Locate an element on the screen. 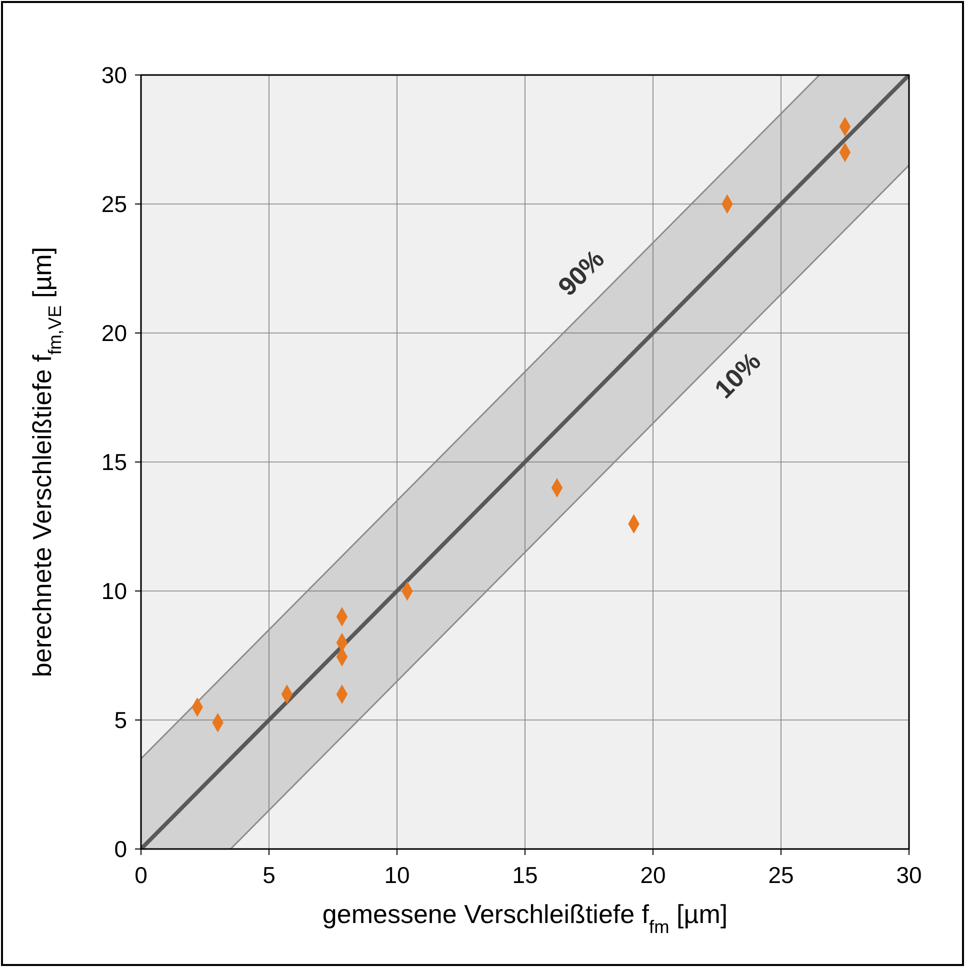  y-tick-label: 25 is located at coordinates (114, 204).